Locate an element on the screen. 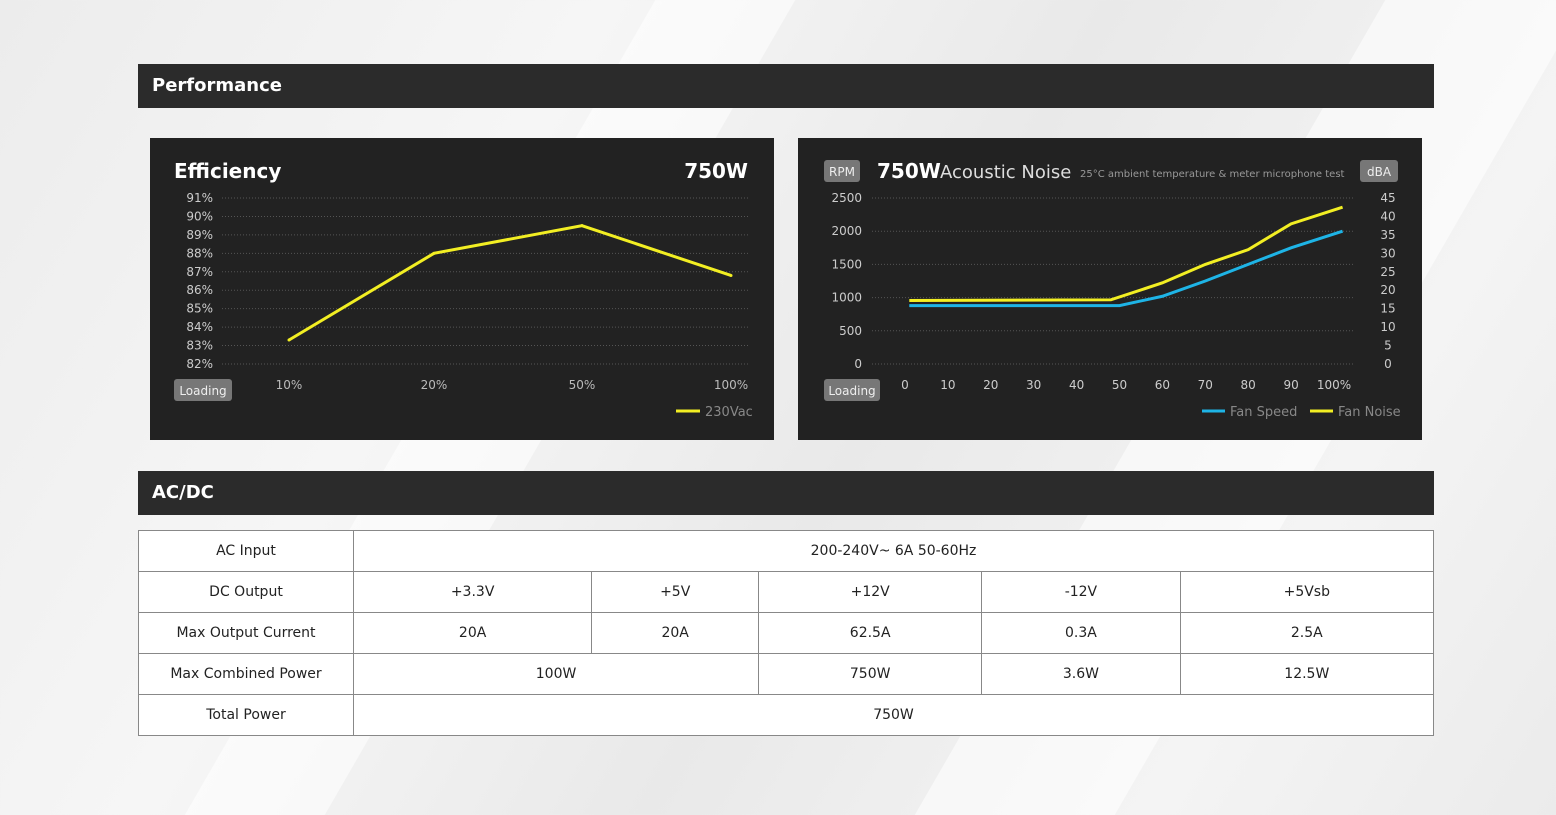  x-tick-label: 50% is located at coordinates (582, 385).